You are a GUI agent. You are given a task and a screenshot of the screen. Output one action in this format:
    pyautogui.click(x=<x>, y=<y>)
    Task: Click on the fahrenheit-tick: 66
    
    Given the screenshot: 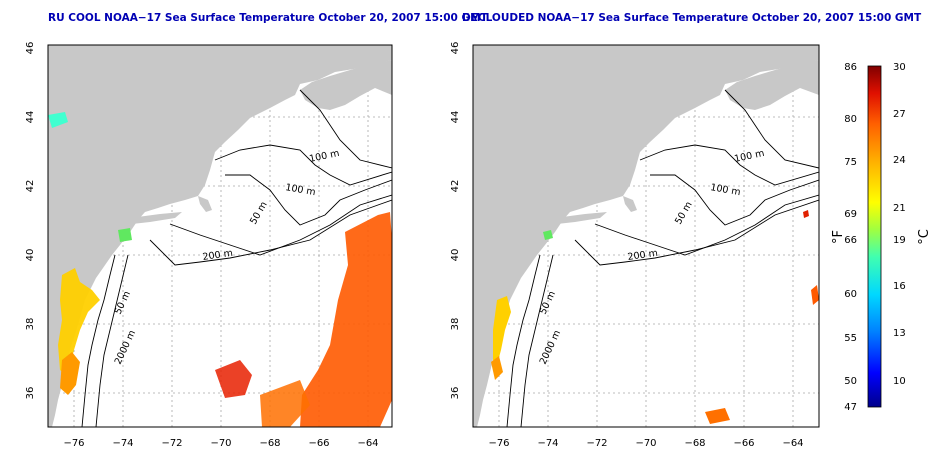 What is the action you would take?
    pyautogui.click(x=850, y=240)
    